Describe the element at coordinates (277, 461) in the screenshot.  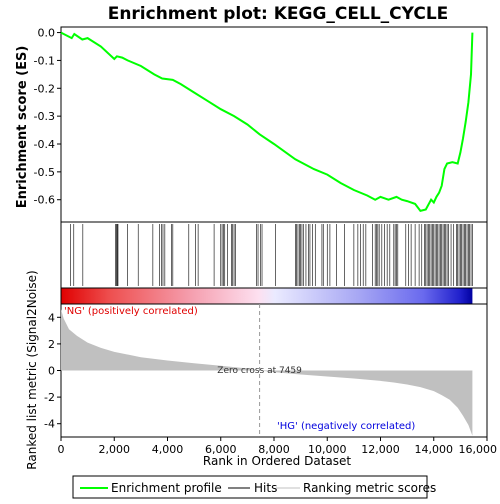
I see `rank-x-axis-label: Rank in Ordered Dataset` at that location.